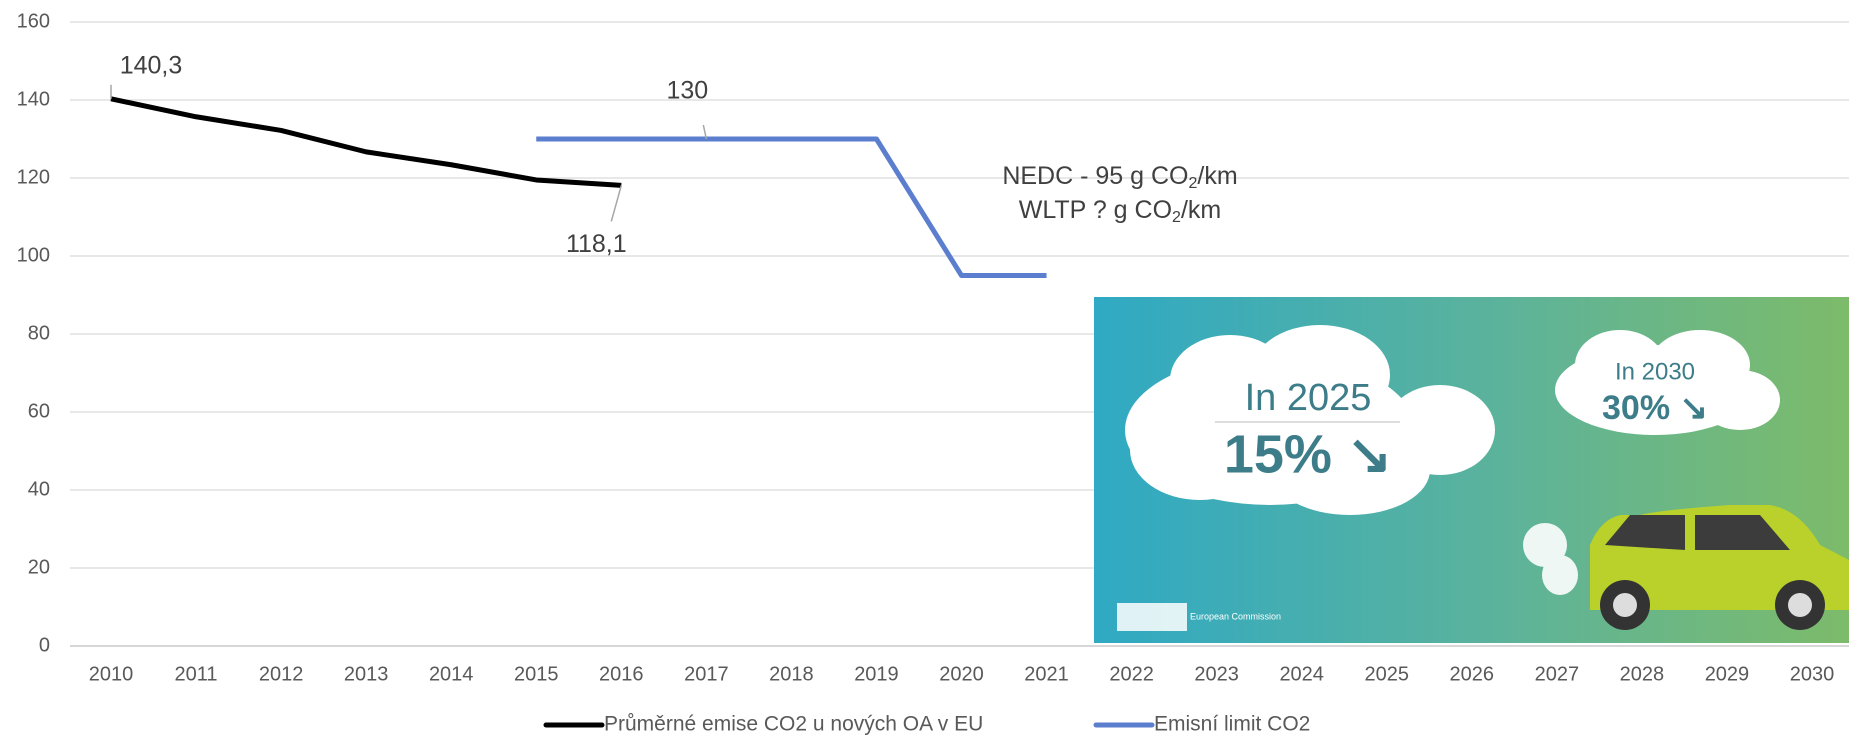 The image size is (1849, 738). What do you see at coordinates (1131, 674) in the screenshot?
I see `x-tick-label: 2022` at bounding box center [1131, 674].